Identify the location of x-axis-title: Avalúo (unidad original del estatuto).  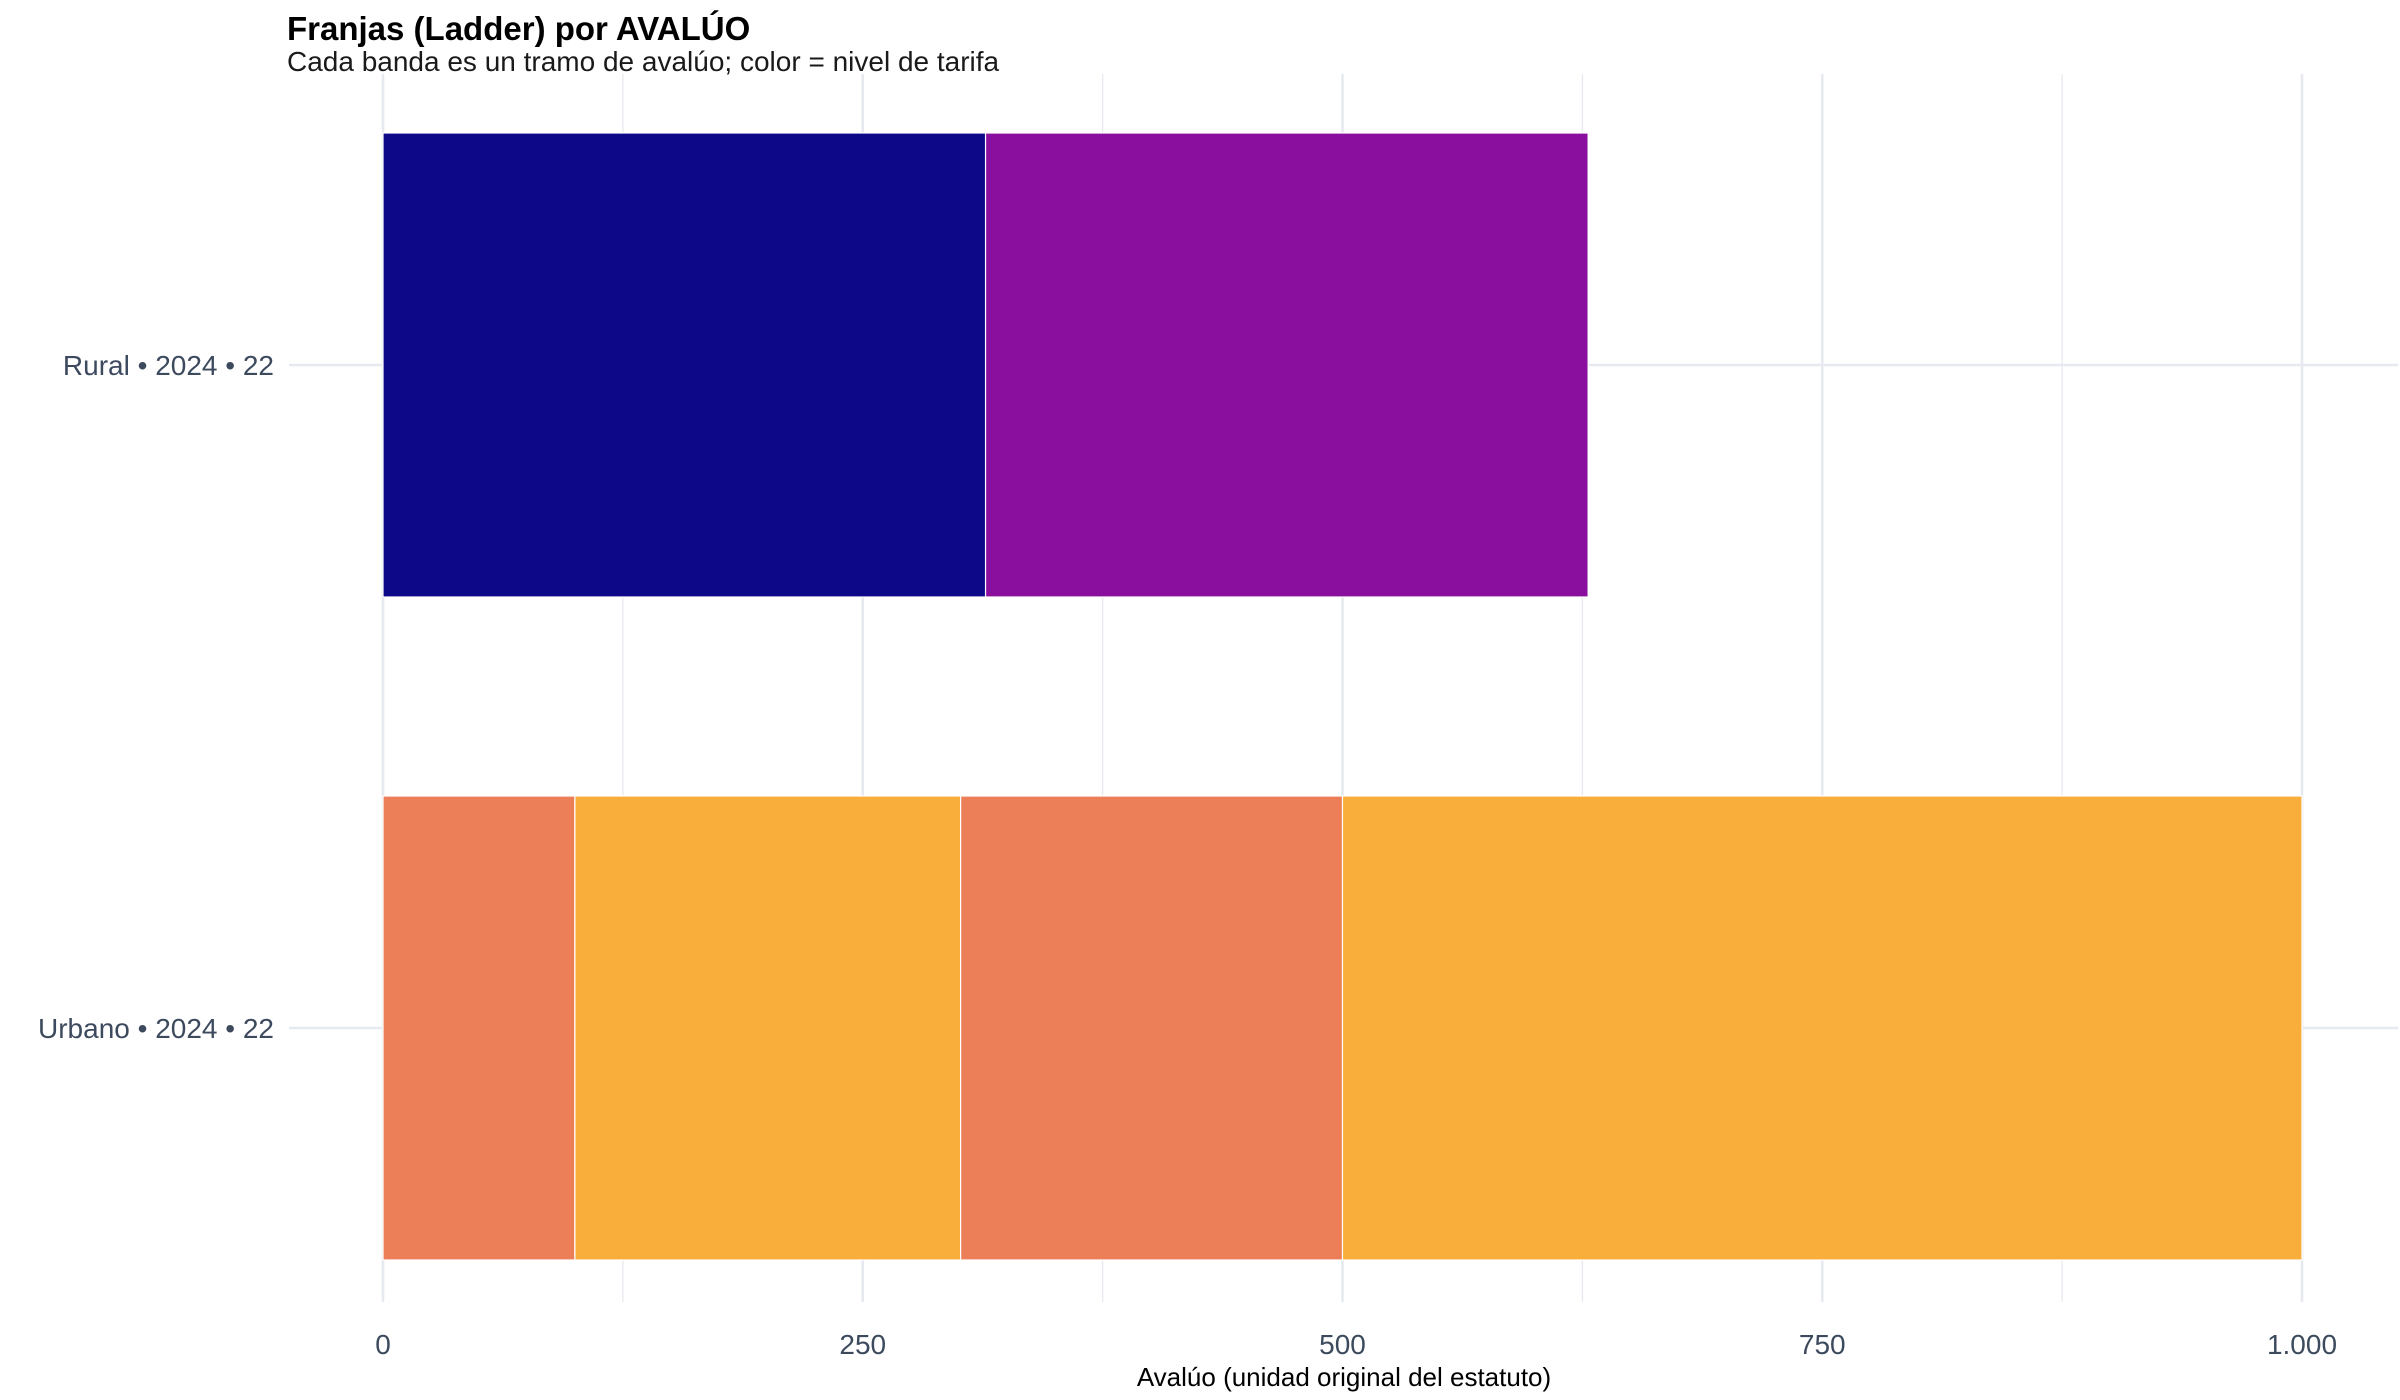
(1344, 1377).